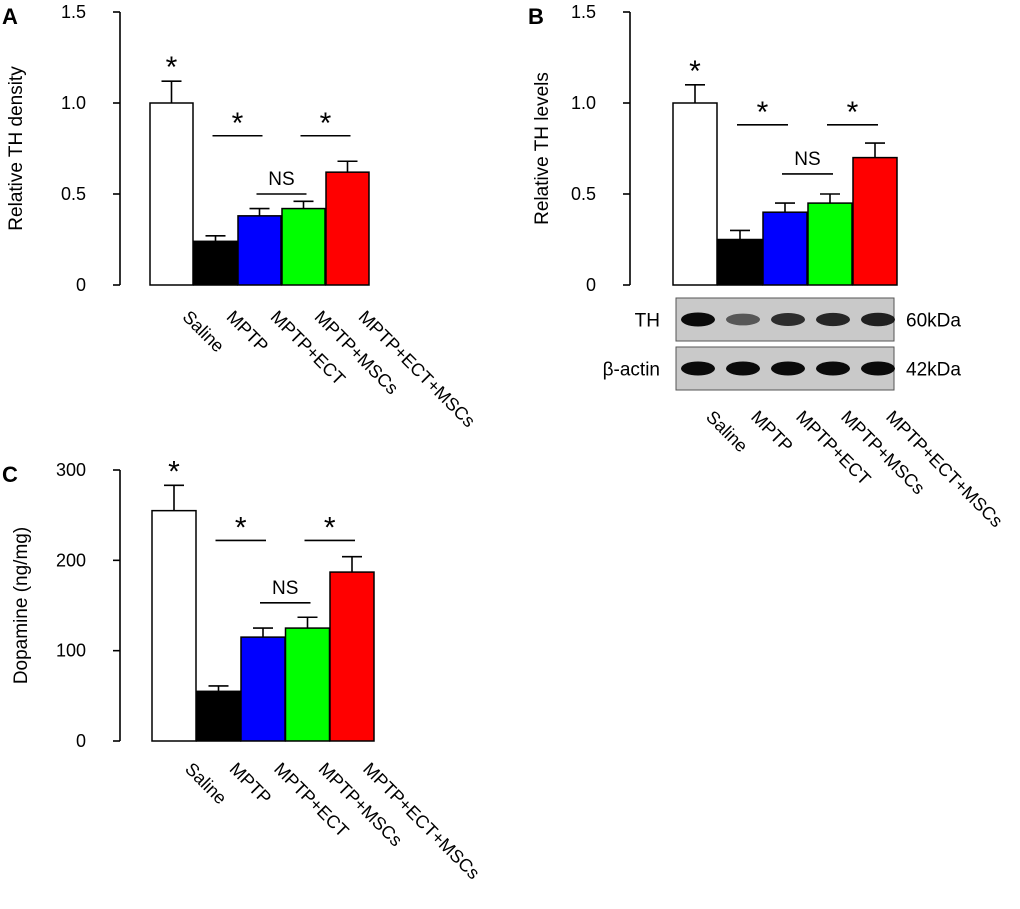  What do you see at coordinates (782, 344) in the screenshot?
I see `western-blot: TH 60kDa β-actin 42kDa` at bounding box center [782, 344].